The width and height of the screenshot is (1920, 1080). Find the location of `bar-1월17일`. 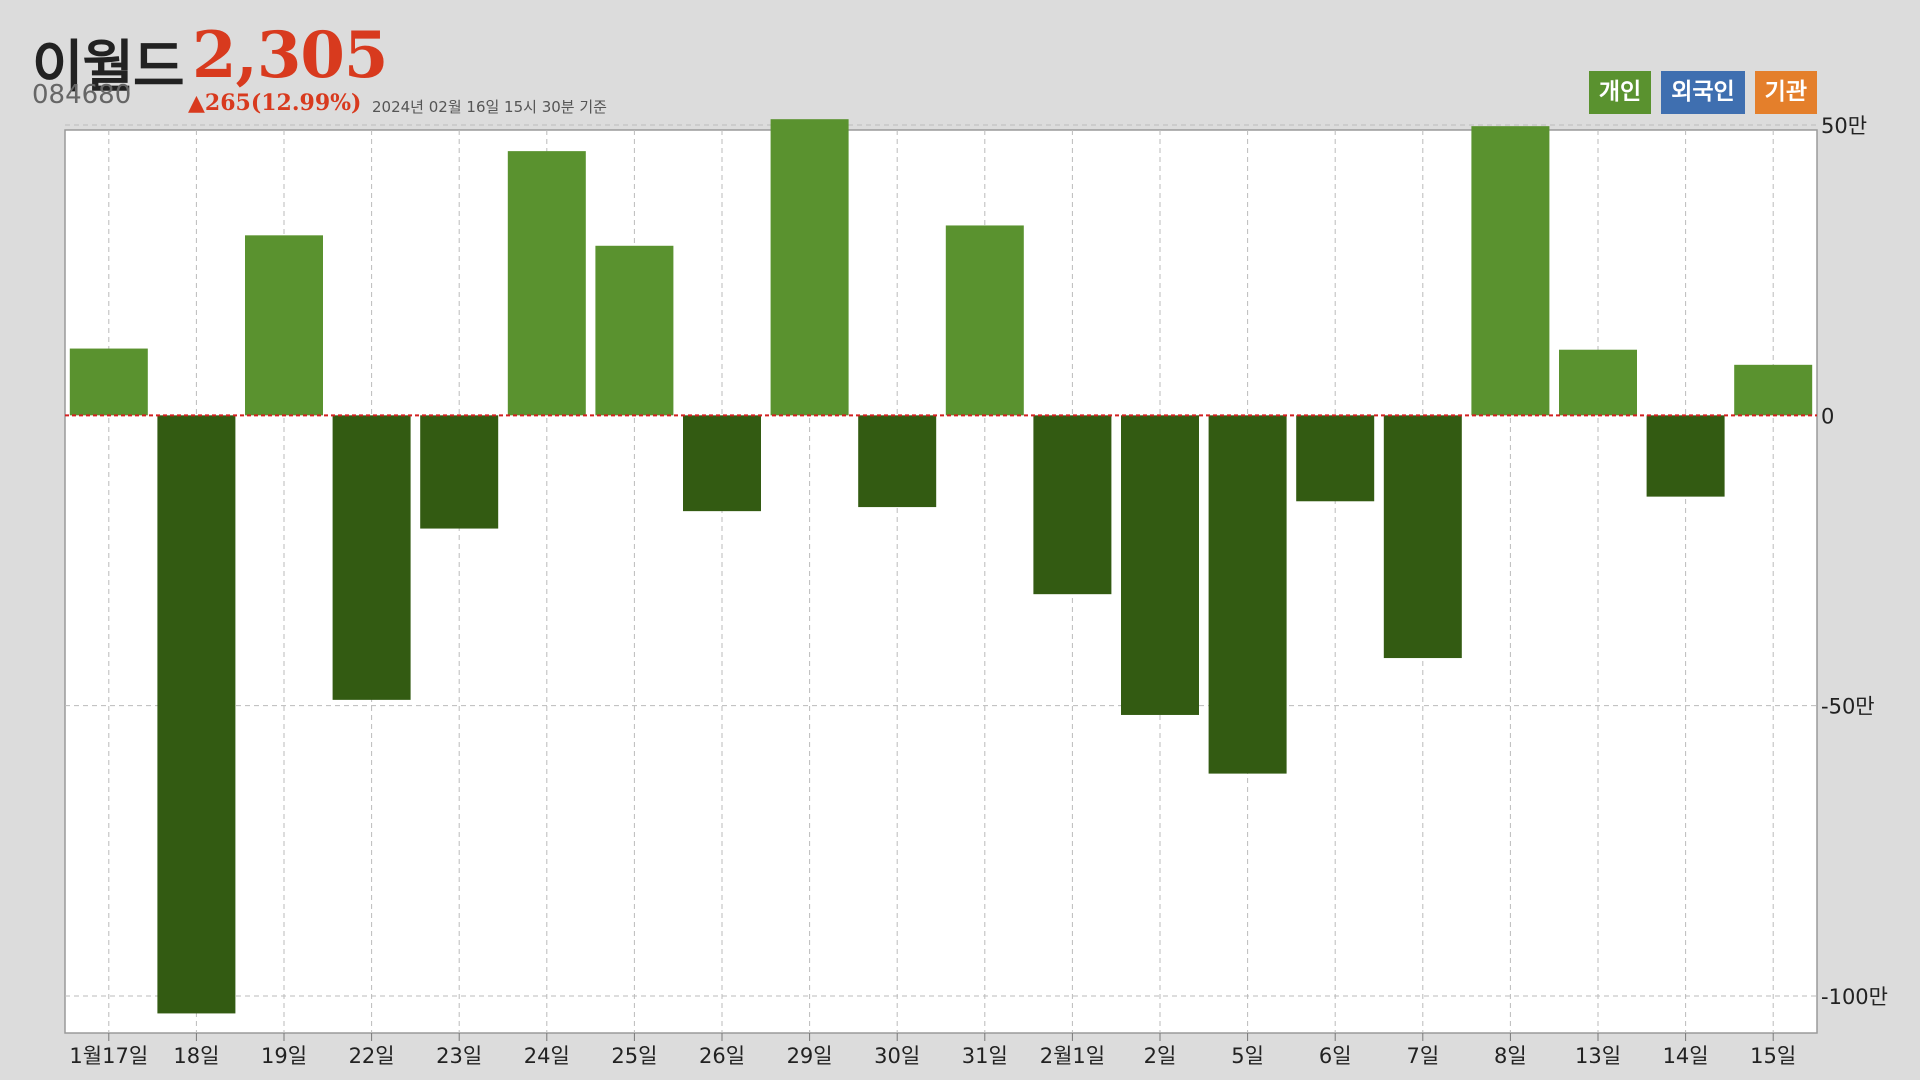

bar-1월17일 is located at coordinates (108, 382).